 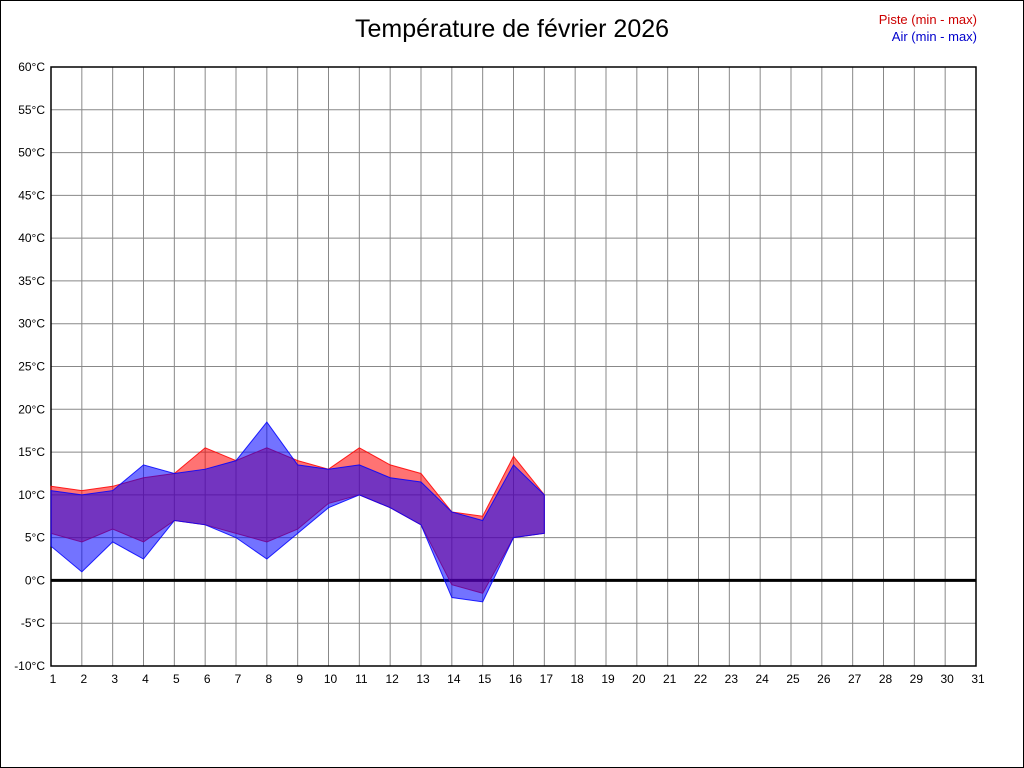 What do you see at coordinates (238, 679) in the screenshot?
I see `x-axis-label: 7` at bounding box center [238, 679].